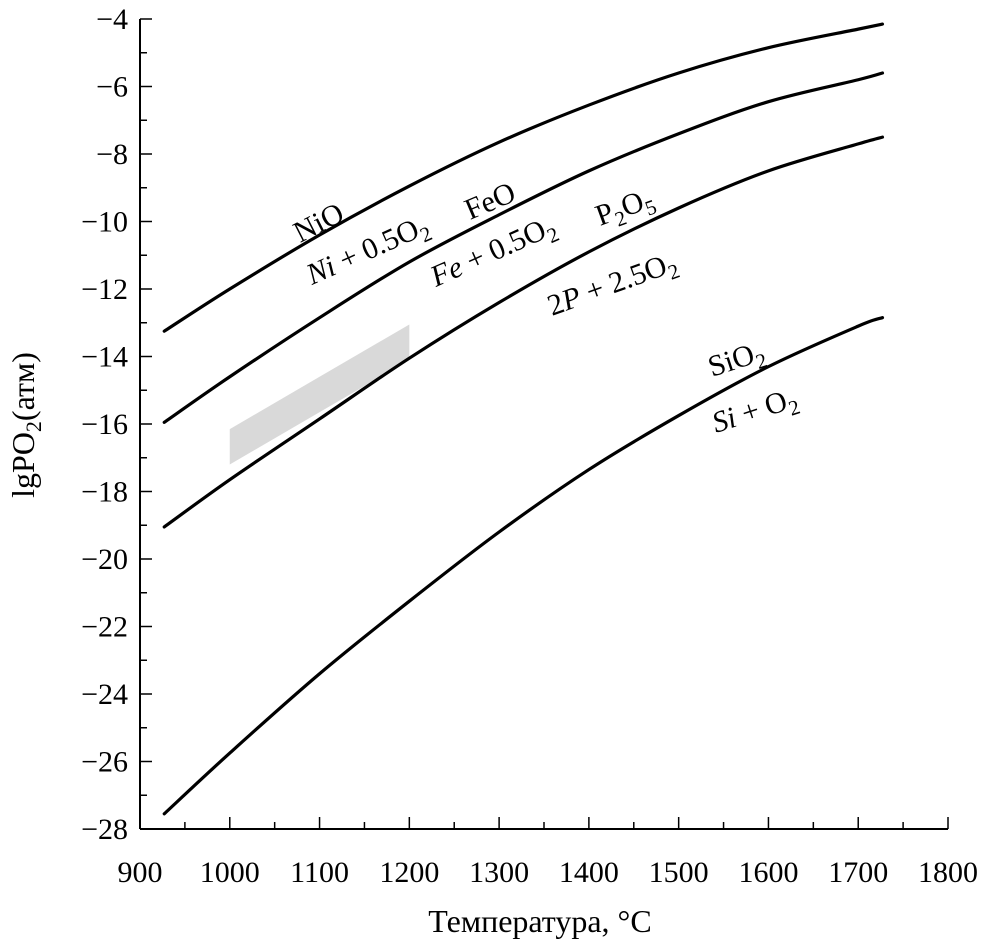 The image size is (983, 946). Describe the element at coordinates (768, 872) in the screenshot. I see `x-tick-label: 1600` at that location.